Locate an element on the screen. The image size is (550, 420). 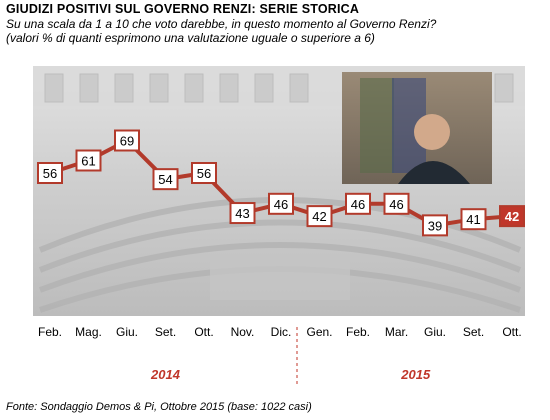
year-label: 2014 is located at coordinates (165, 374).